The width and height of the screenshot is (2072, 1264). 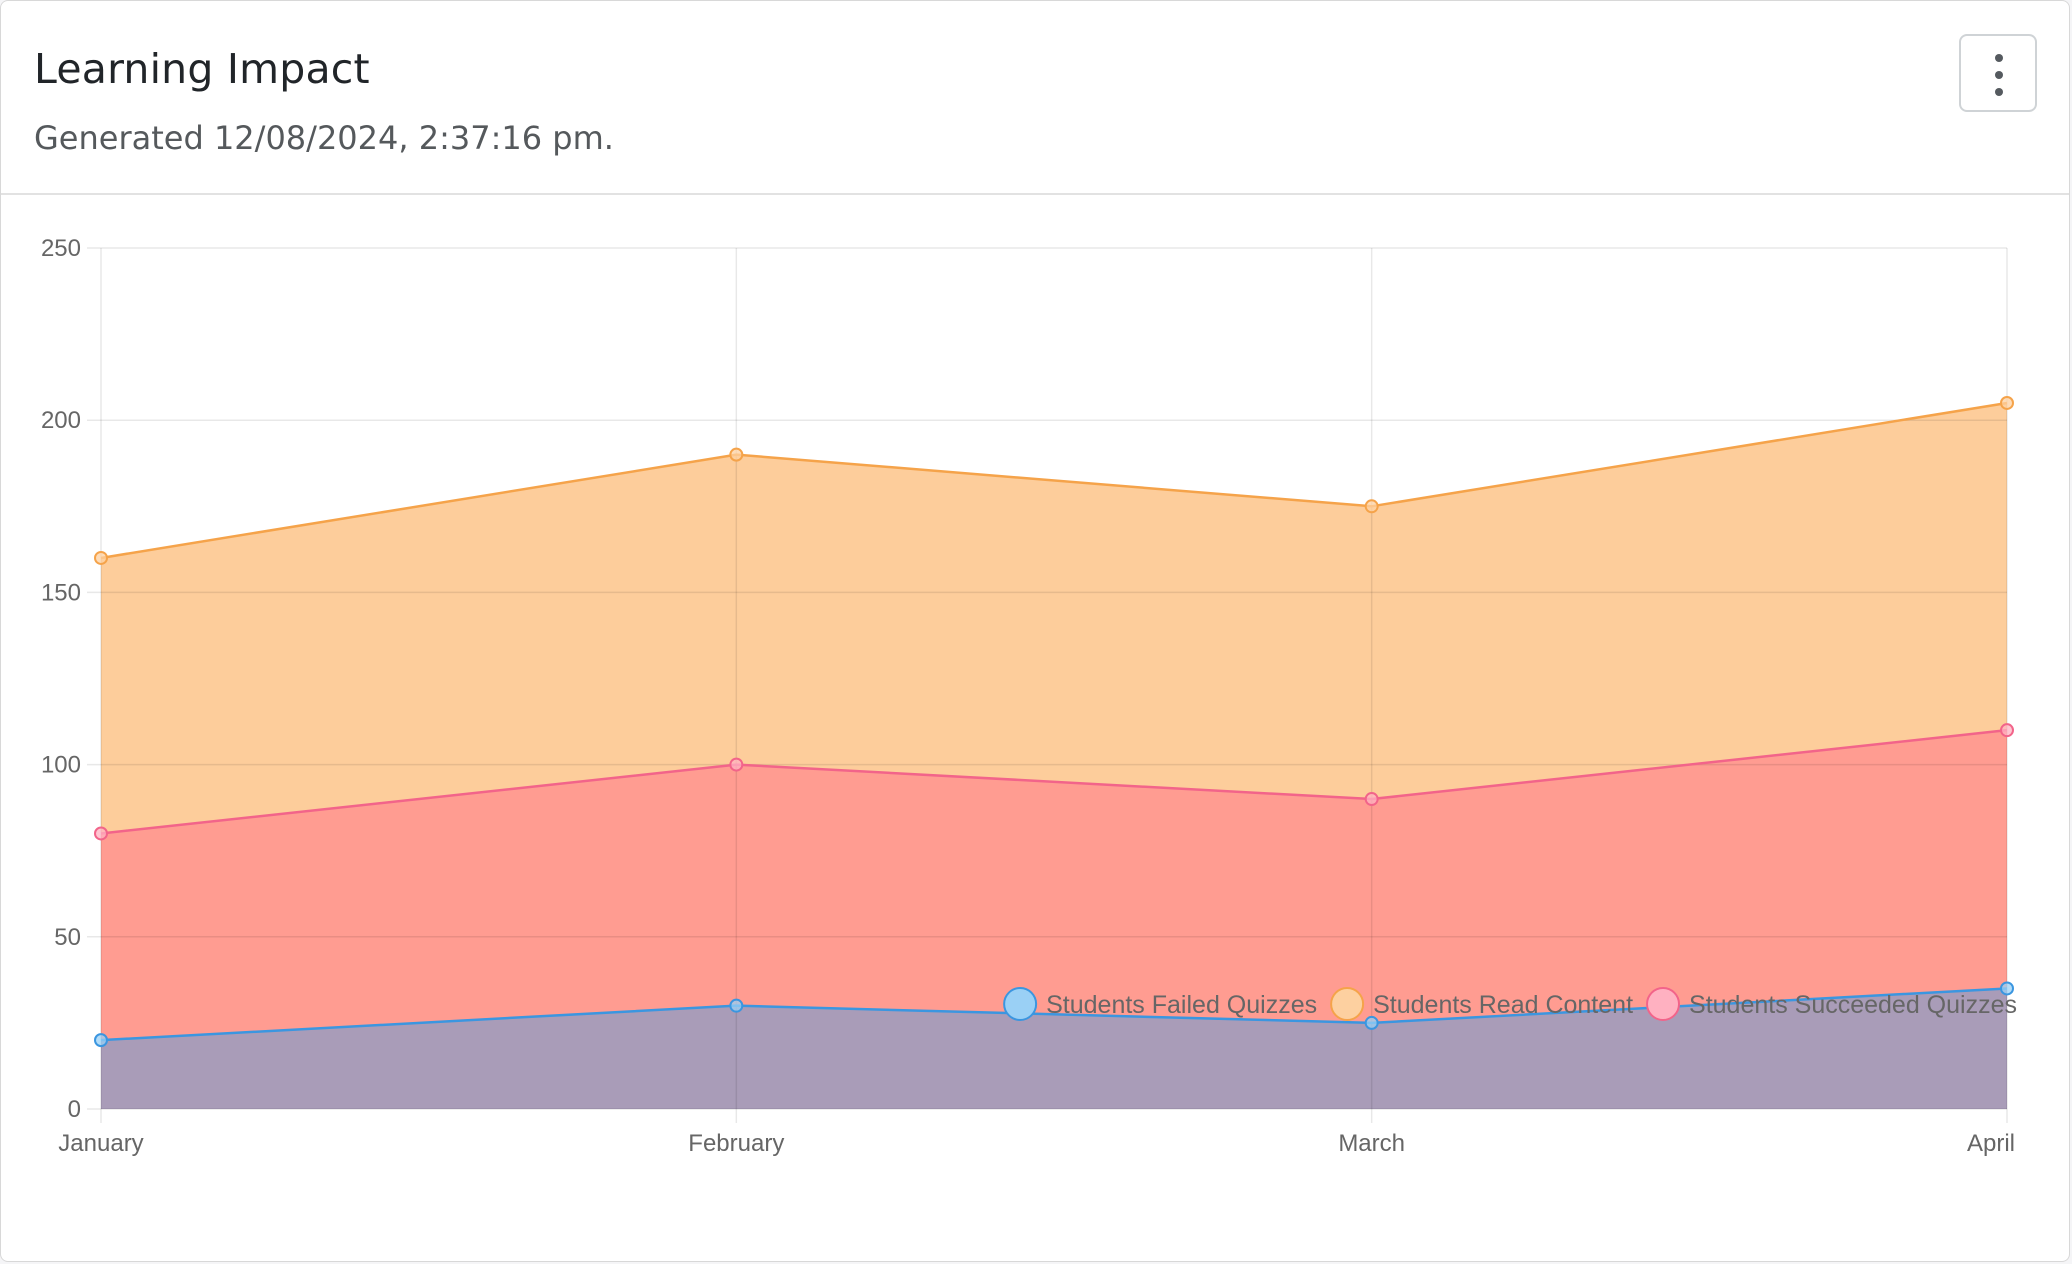 What do you see at coordinates (736, 1143) in the screenshot?
I see `x-tick-label: February` at bounding box center [736, 1143].